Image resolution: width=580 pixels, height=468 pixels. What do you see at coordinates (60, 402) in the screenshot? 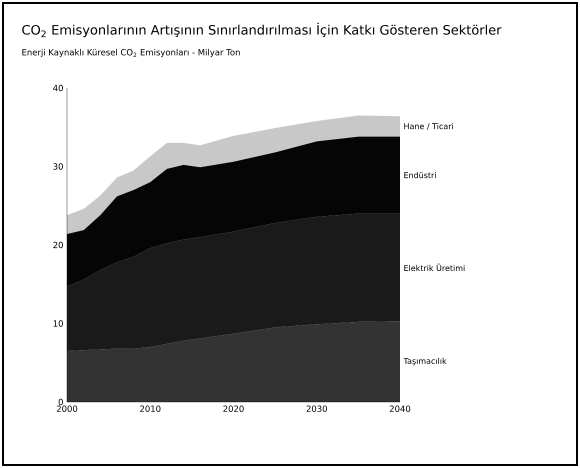
I see `y-tick-label: 0` at bounding box center [60, 402].